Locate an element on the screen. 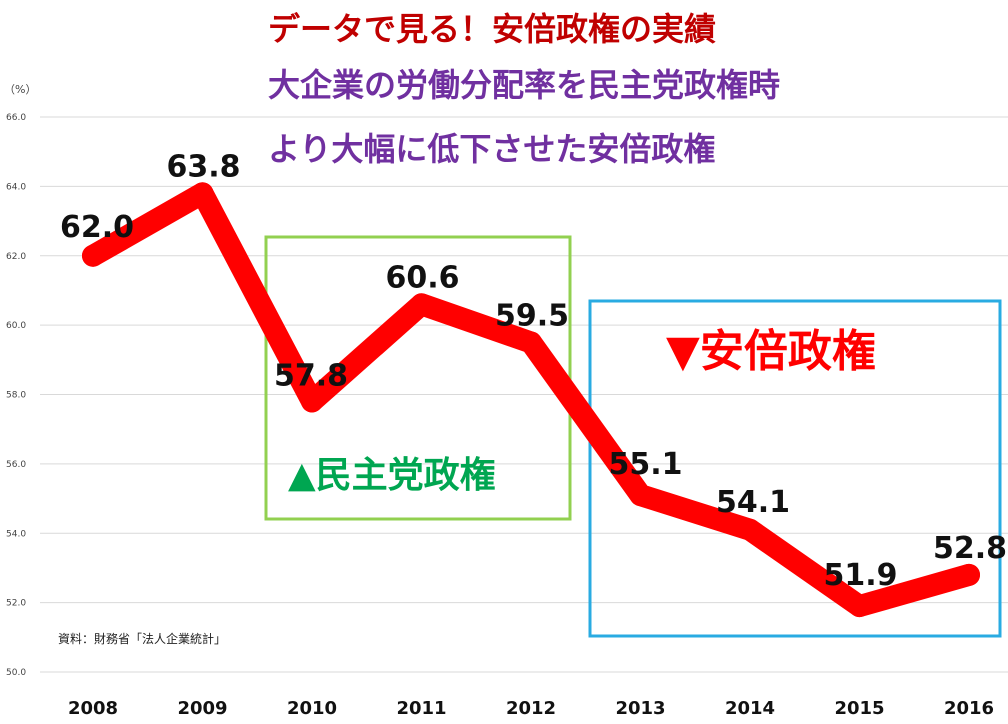  dpj-period-label: ▲民主党政権 is located at coordinates (392, 475).